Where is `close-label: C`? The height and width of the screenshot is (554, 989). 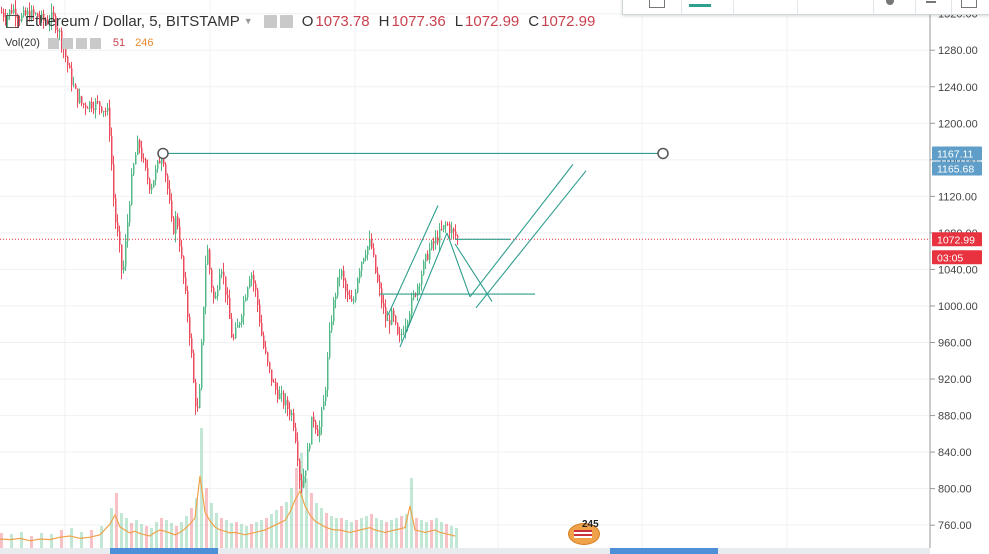 close-label: C is located at coordinates (534, 21).